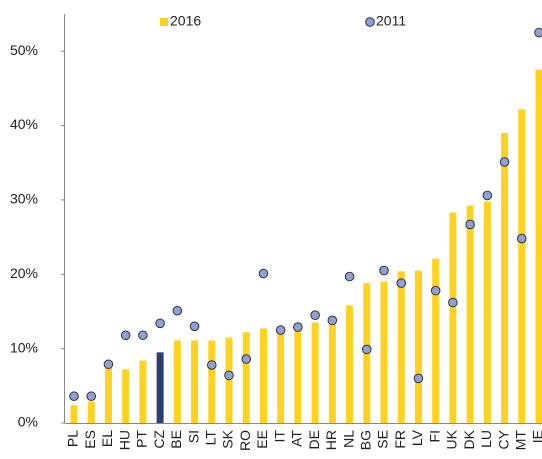 The height and width of the screenshot is (459, 542). What do you see at coordinates (314, 439) in the screenshot?
I see `x-tick-label: DE` at bounding box center [314, 439].